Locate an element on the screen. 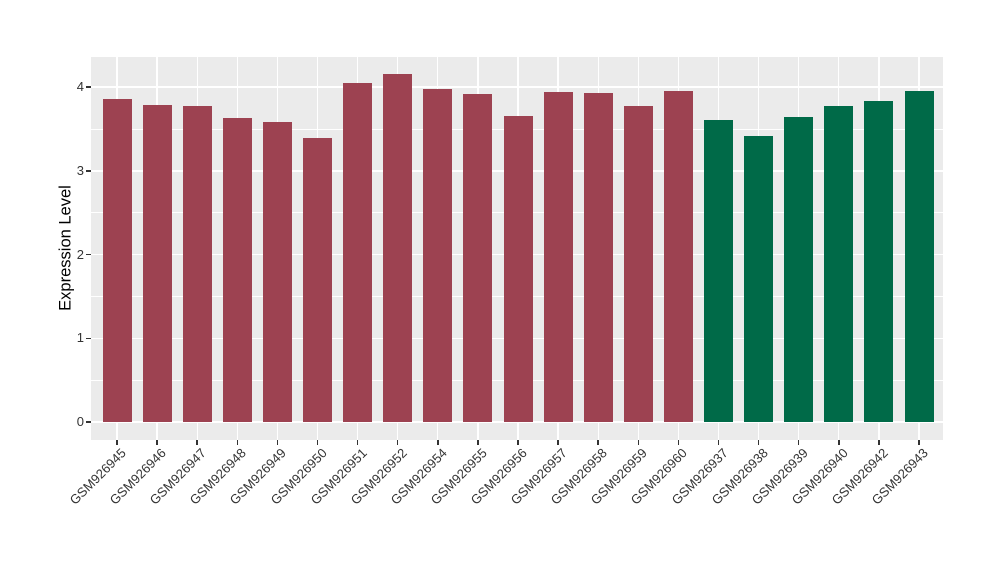 The width and height of the screenshot is (1000, 580). bar-GSM926954 is located at coordinates (438, 255).